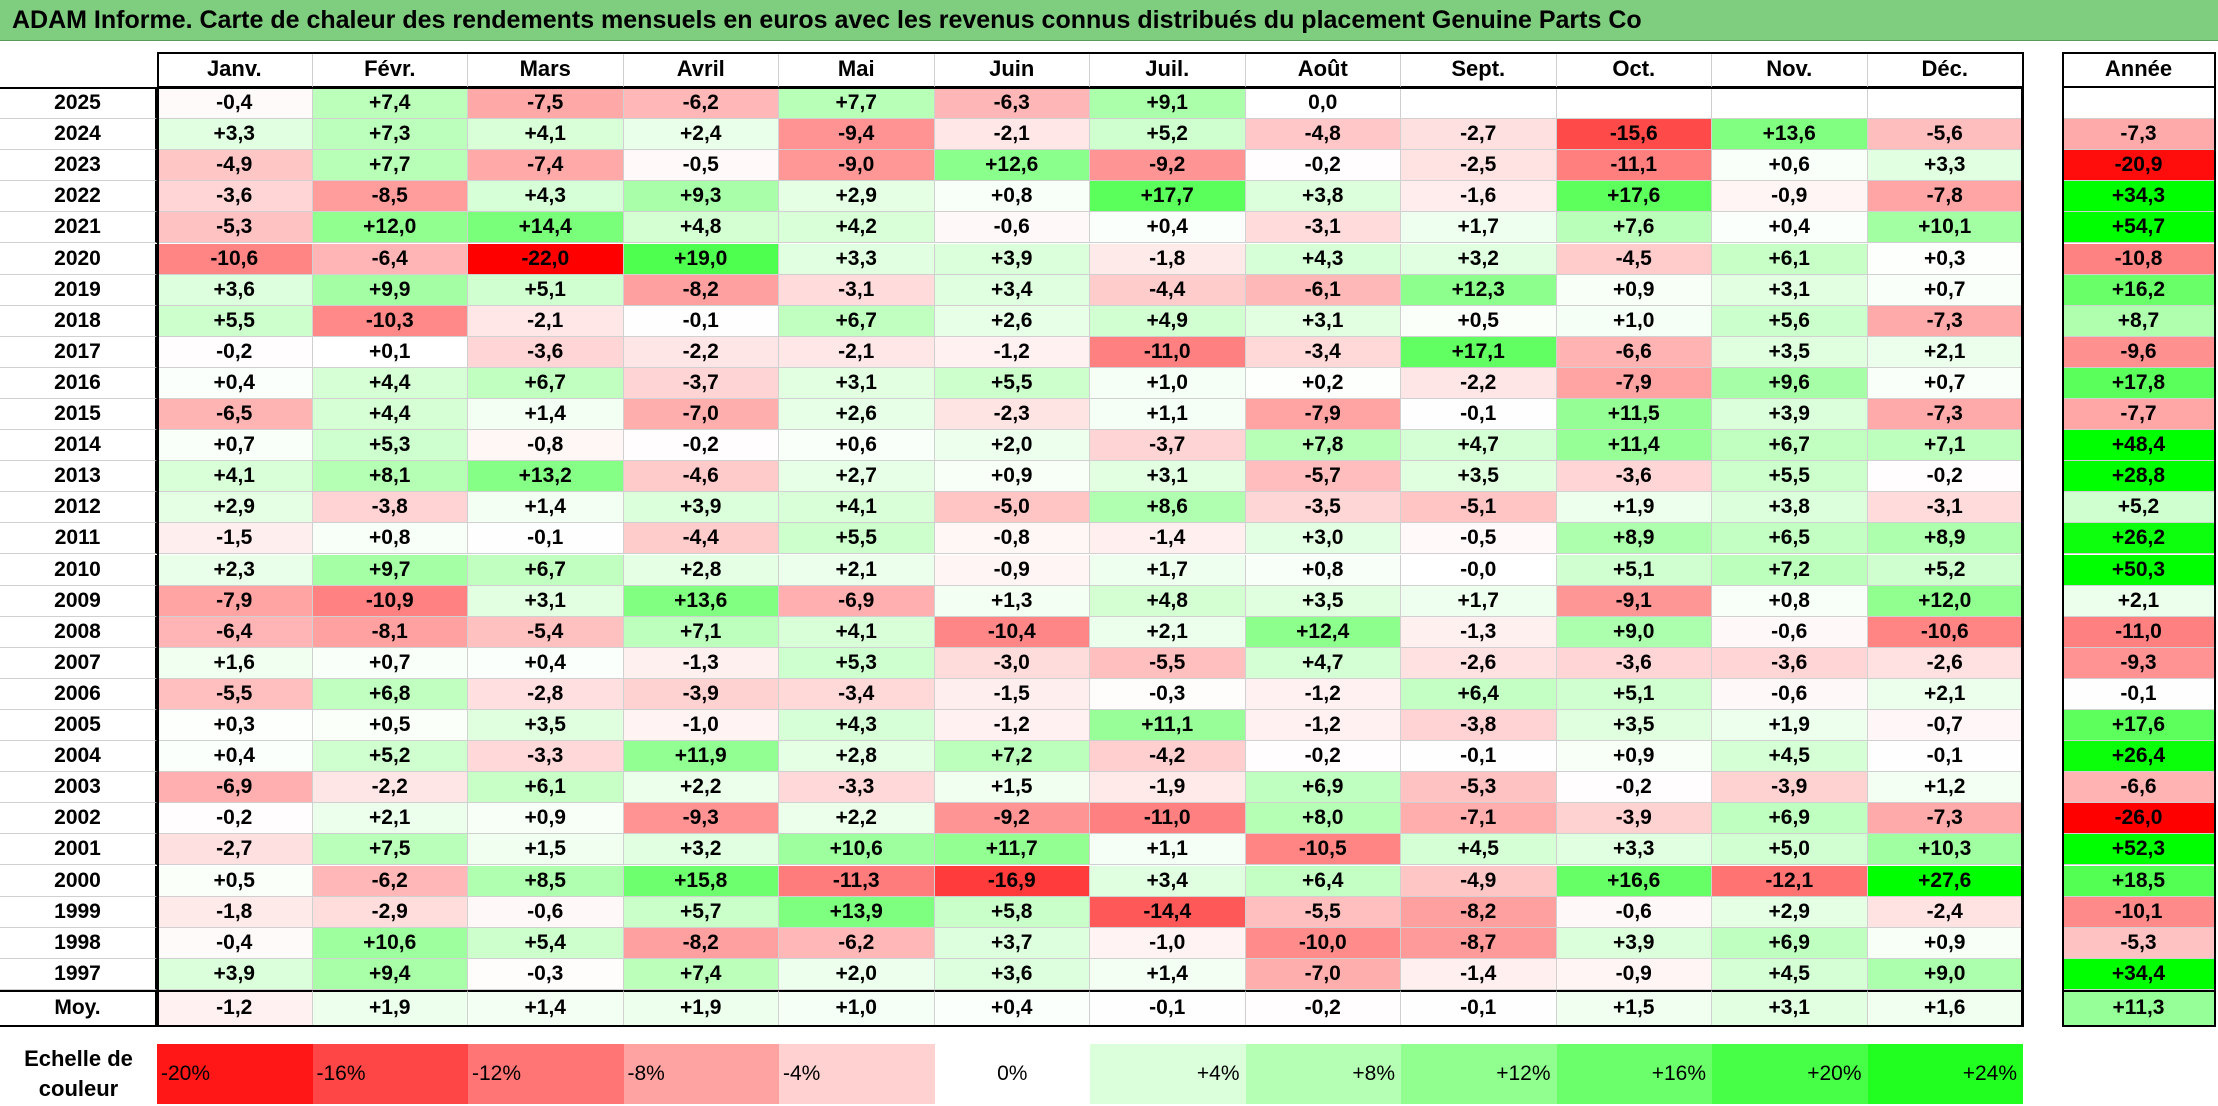  What do you see at coordinates (1012, 788) in the screenshot?
I see `heatmap-cell: +1,5` at bounding box center [1012, 788].